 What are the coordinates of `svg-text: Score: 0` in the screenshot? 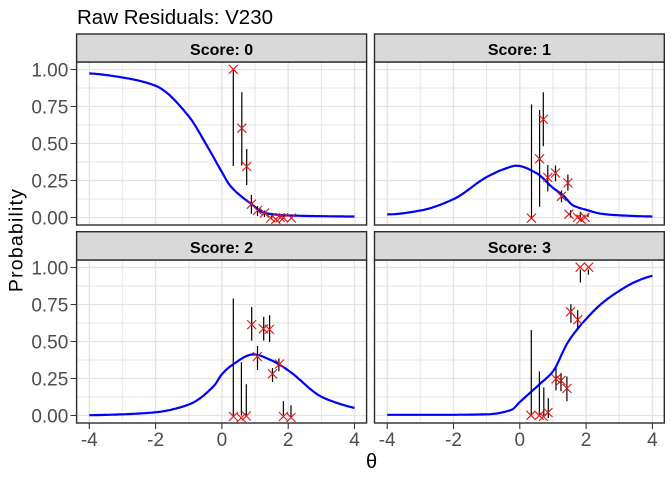 It's located at (221, 50).